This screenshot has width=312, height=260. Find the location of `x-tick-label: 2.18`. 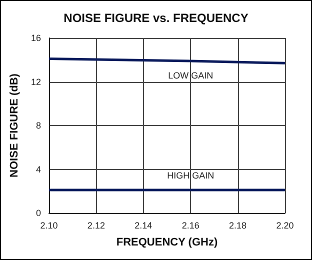

x-tick-label: 2.18 is located at coordinates (238, 225).